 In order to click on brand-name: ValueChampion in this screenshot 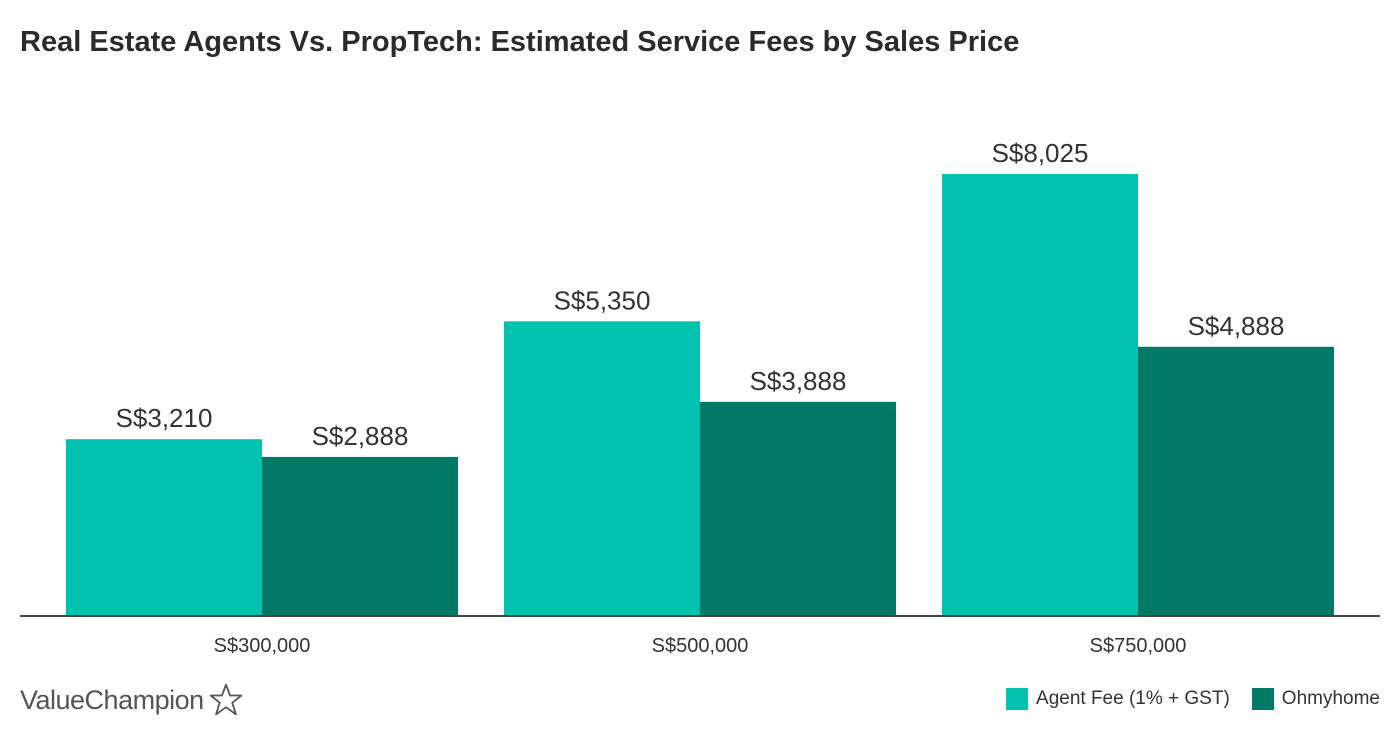, I will do `click(112, 699)`.